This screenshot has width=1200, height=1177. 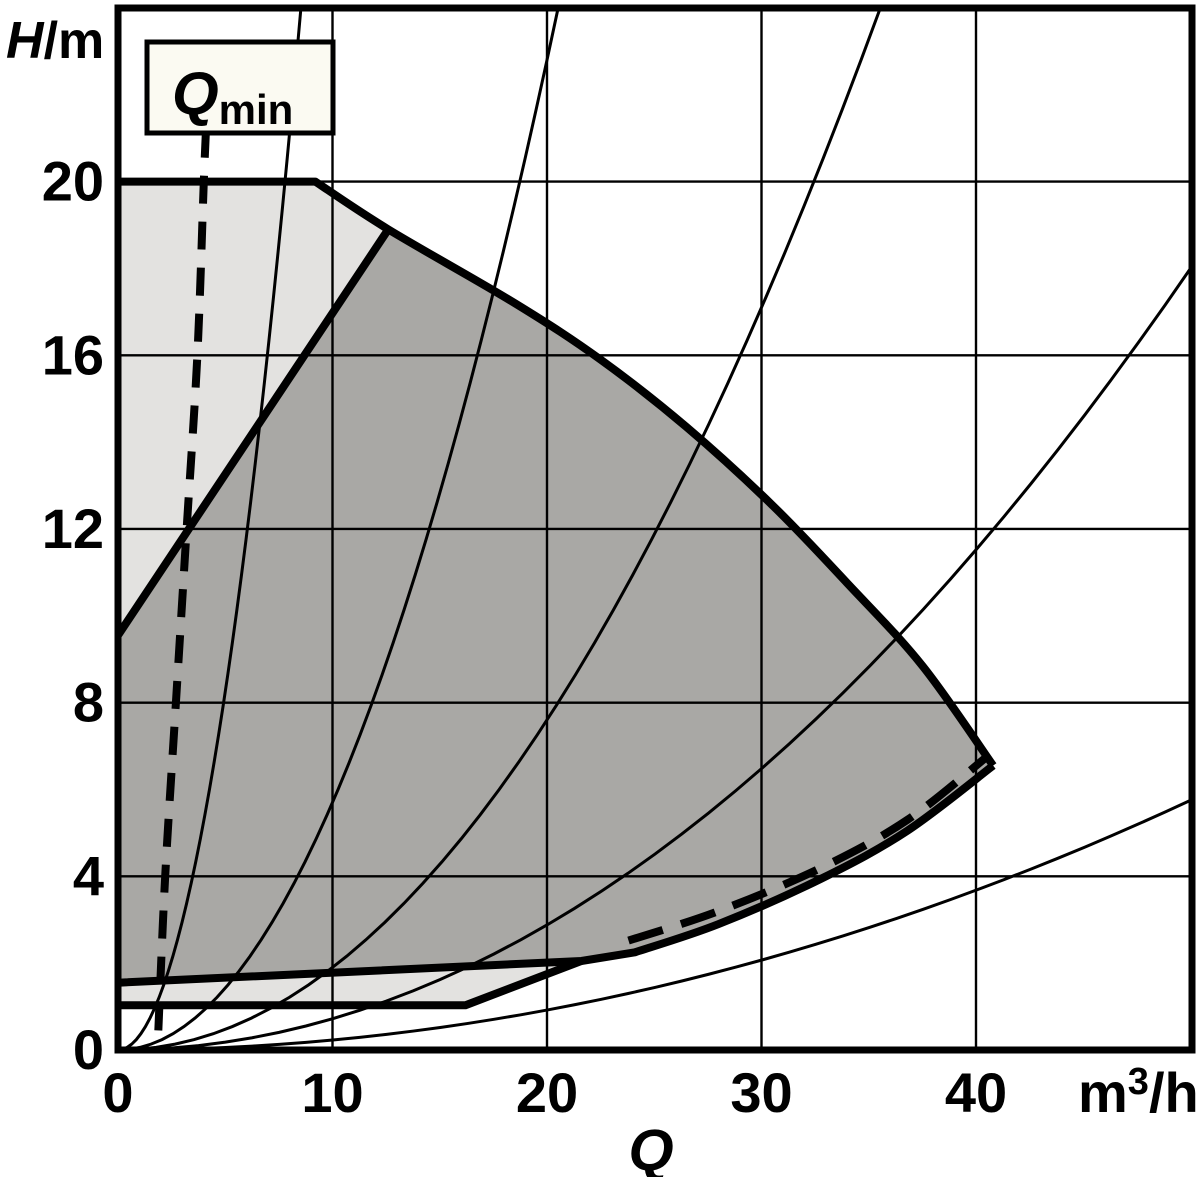 I want to click on qmin-label: Qmin, so click(x=232, y=96).